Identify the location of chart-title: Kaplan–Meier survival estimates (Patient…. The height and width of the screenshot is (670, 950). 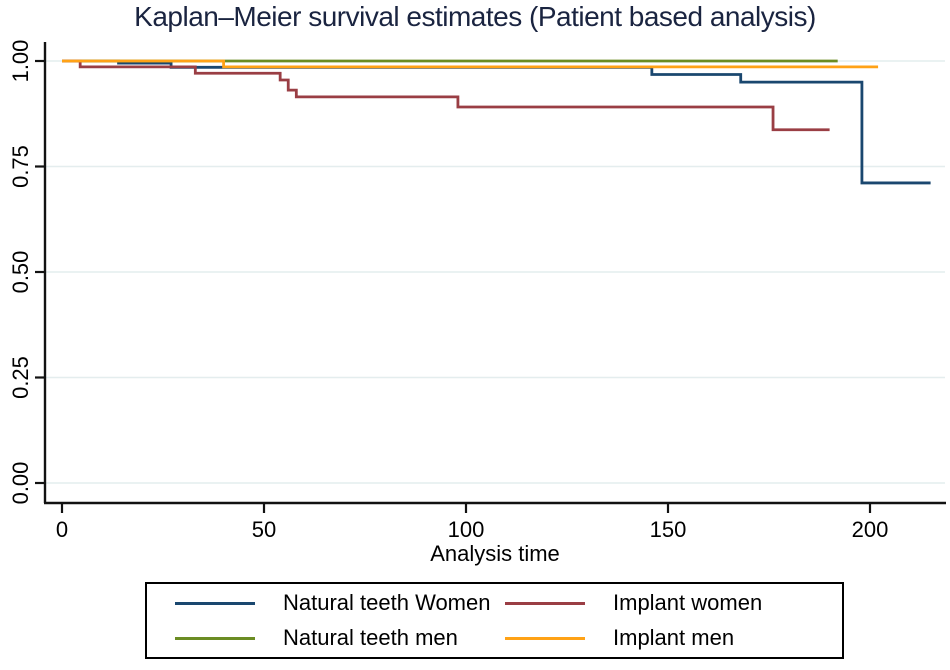
(475, 16).